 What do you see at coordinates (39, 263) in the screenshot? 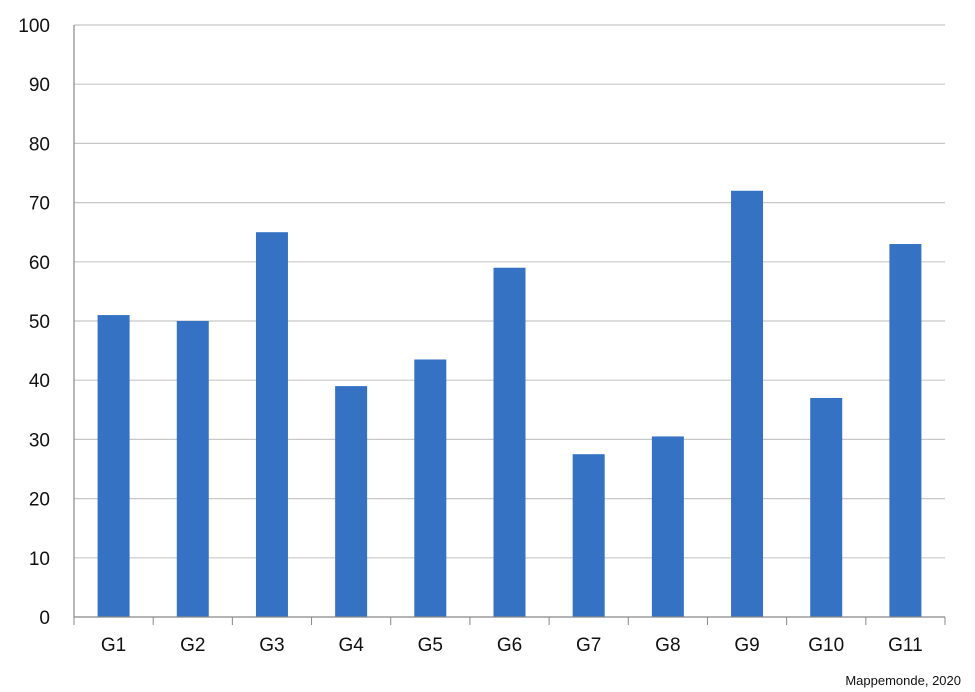
I see `y-tick-label-60: 60` at bounding box center [39, 263].